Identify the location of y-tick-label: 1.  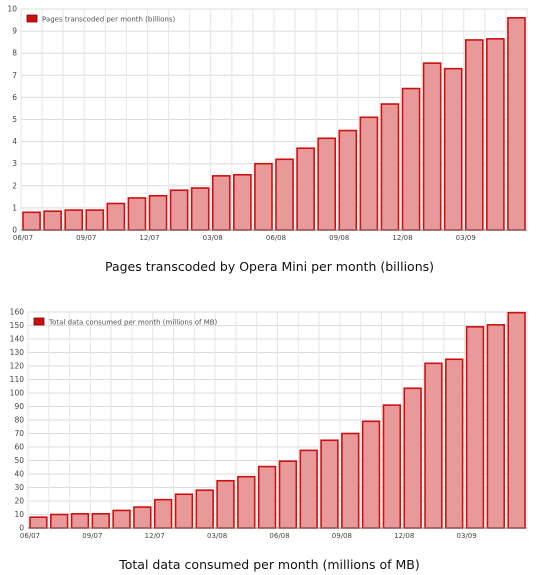
(14, 207).